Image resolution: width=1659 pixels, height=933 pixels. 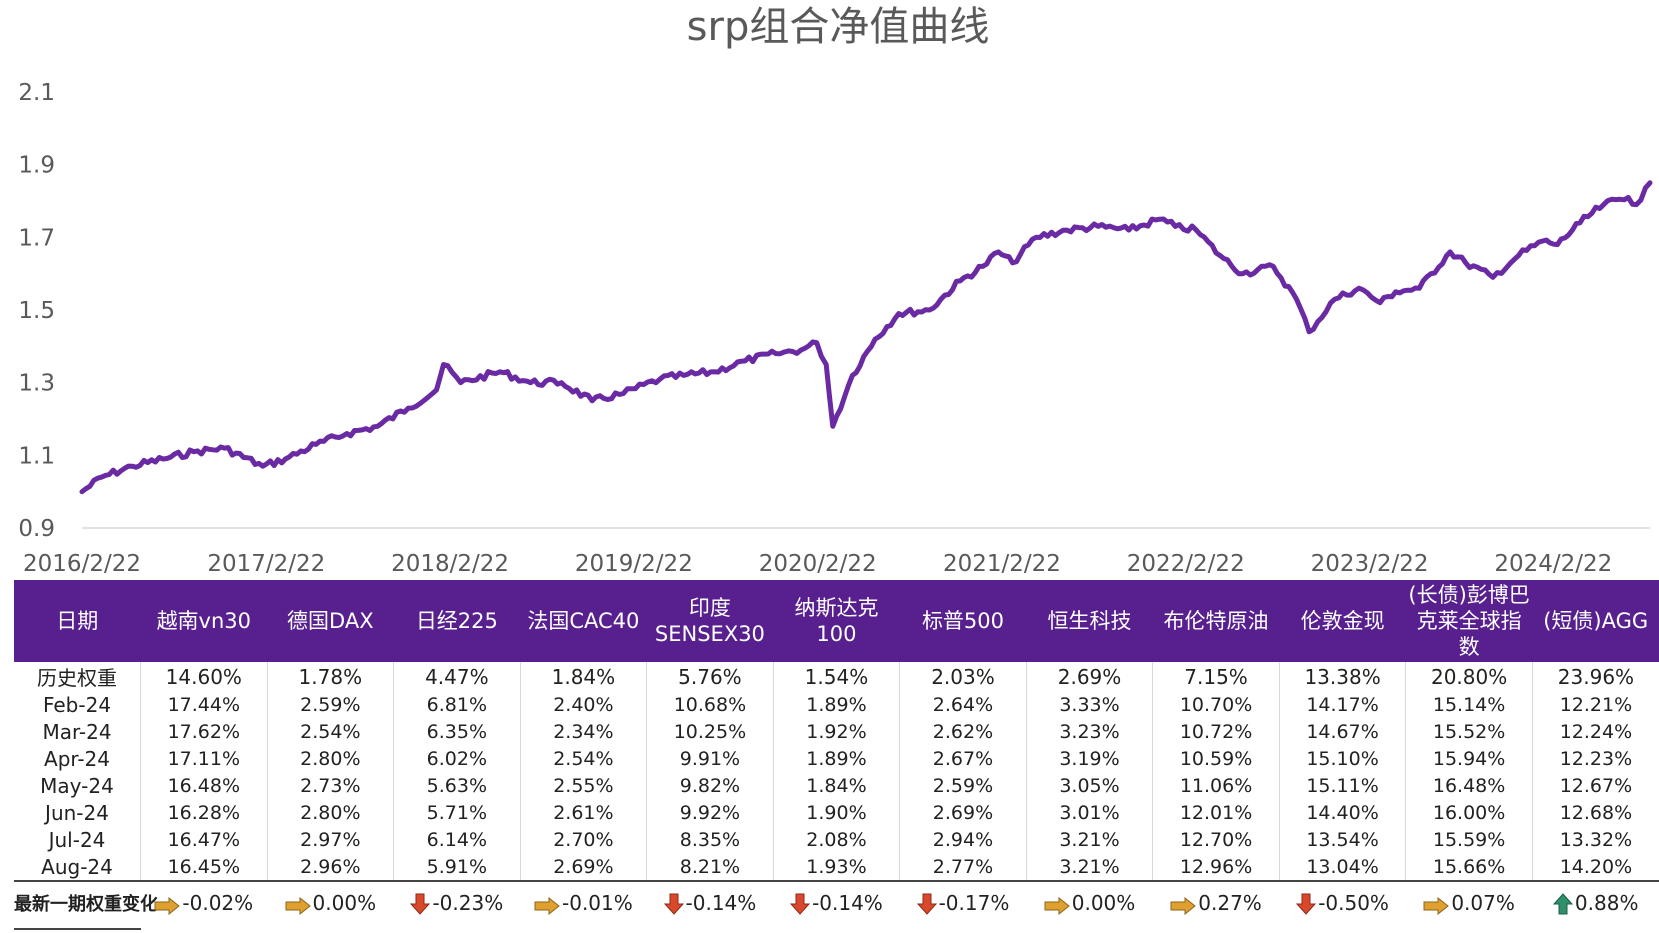 I want to click on row-label: Jun-24, so click(x=77, y=812).